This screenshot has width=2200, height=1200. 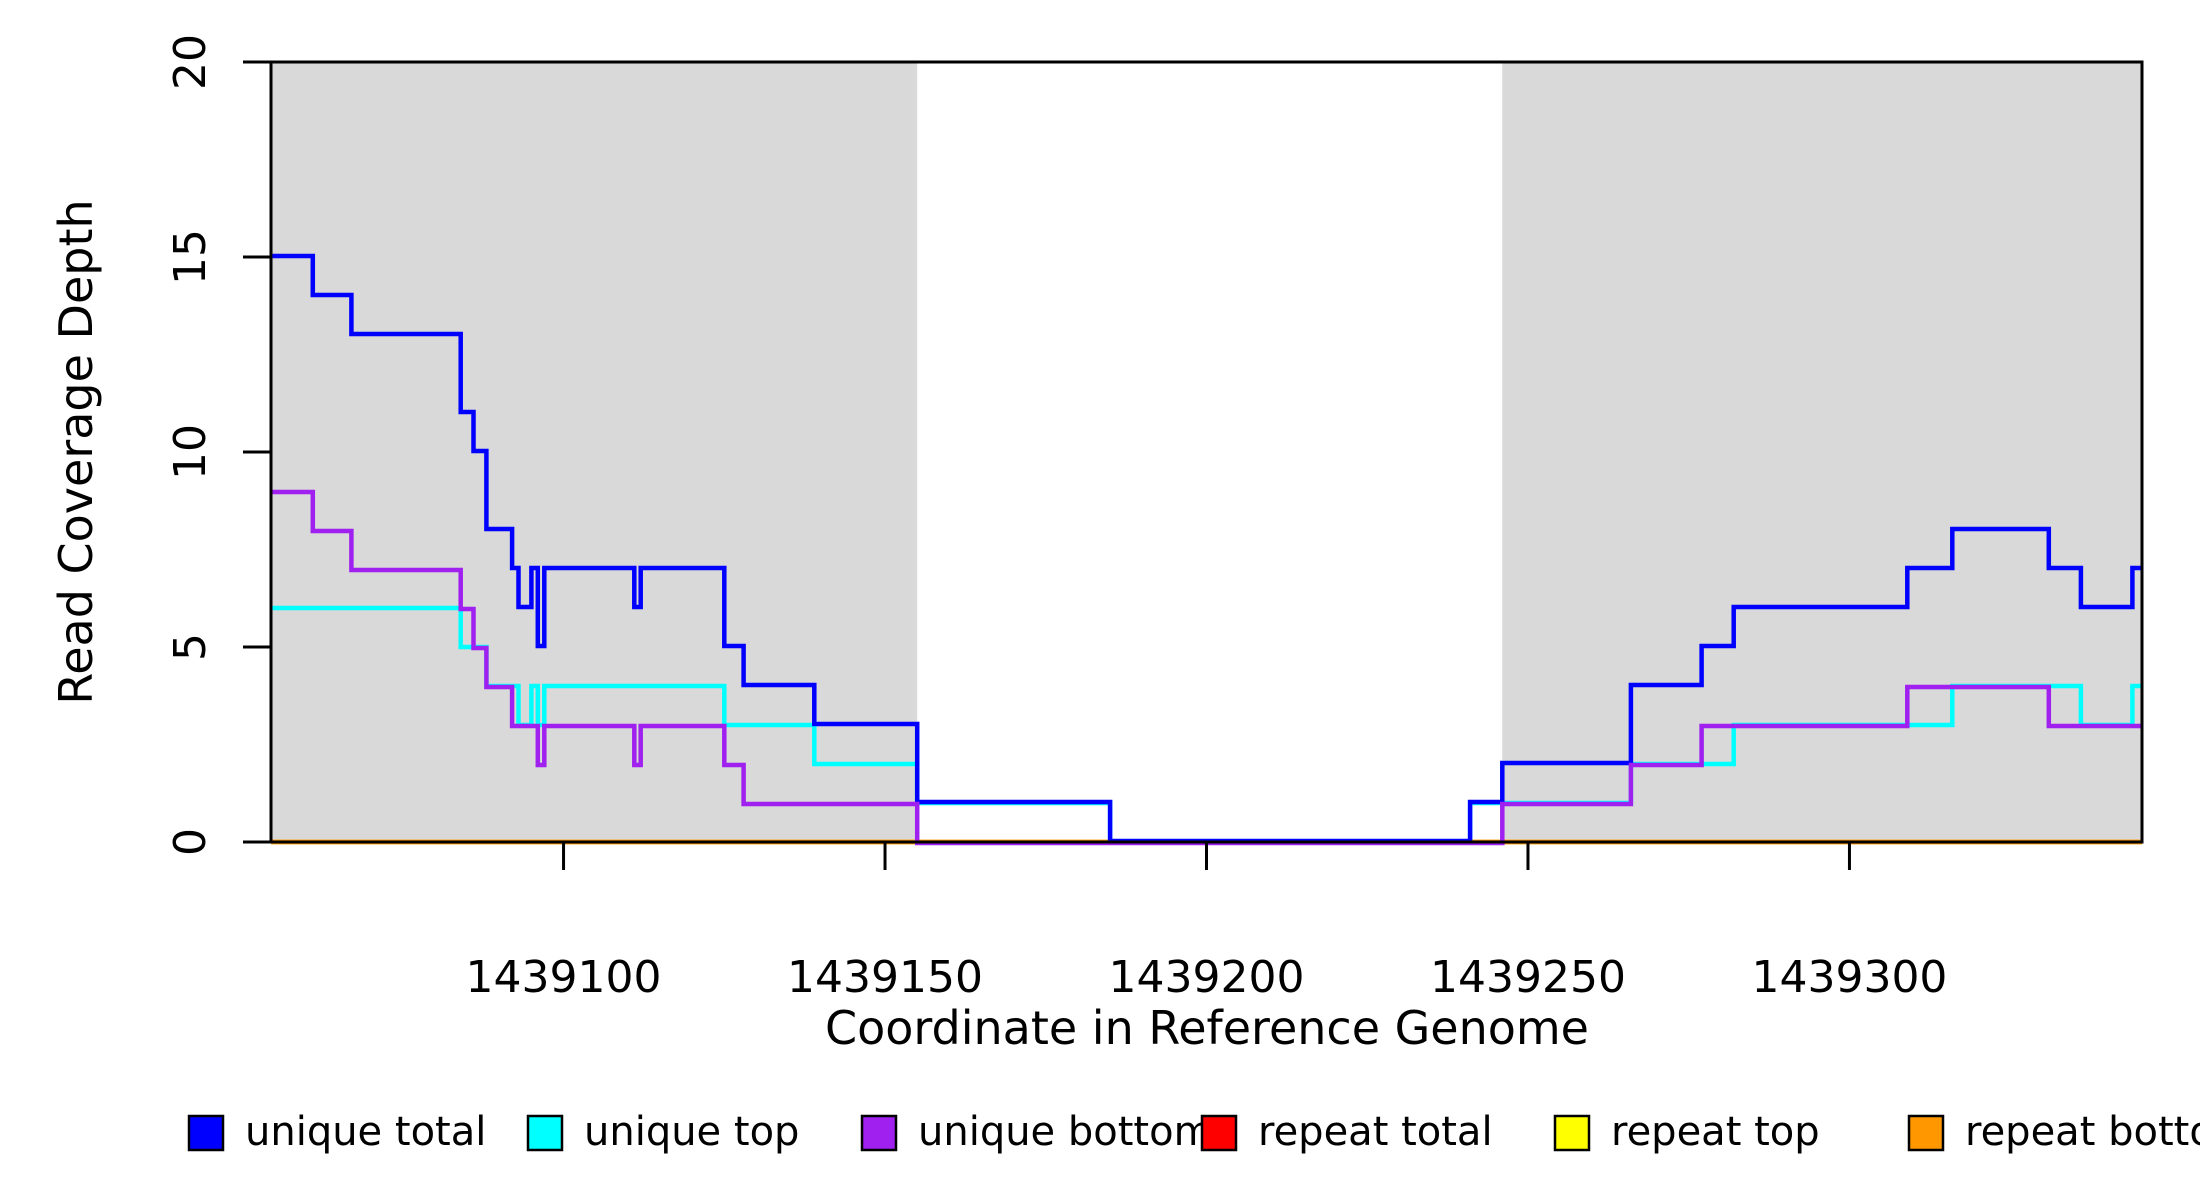 I want to click on legend-item-repeat-total: repeat total, so click(x=1346, y=1132).